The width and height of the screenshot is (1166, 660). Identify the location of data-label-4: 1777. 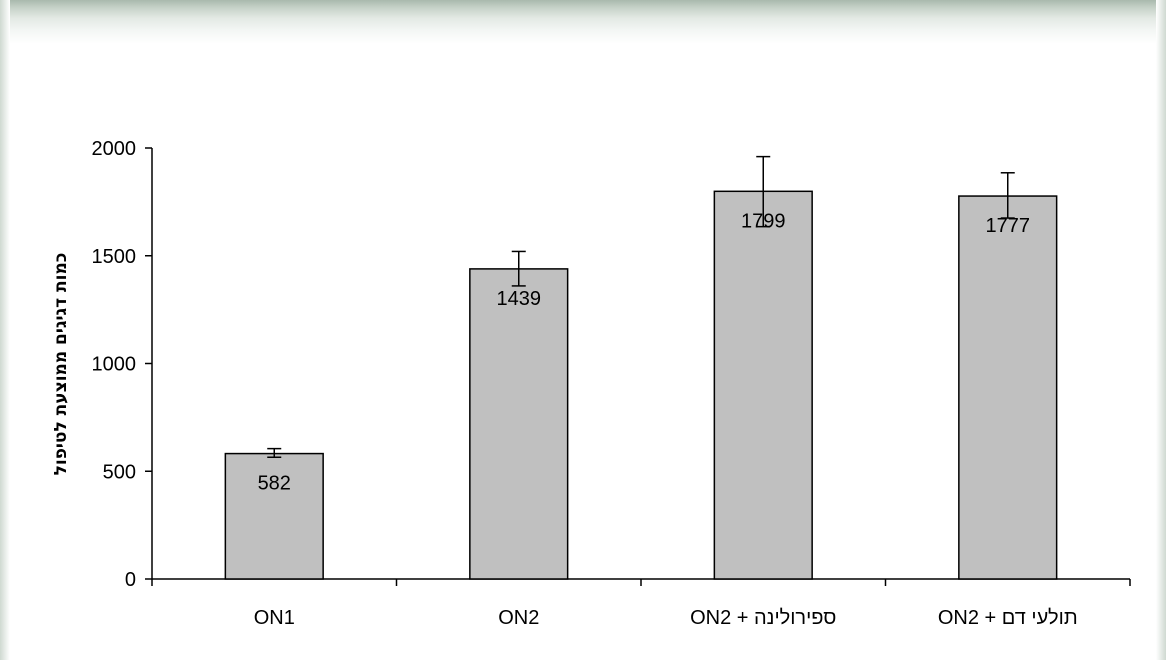
(1008, 226).